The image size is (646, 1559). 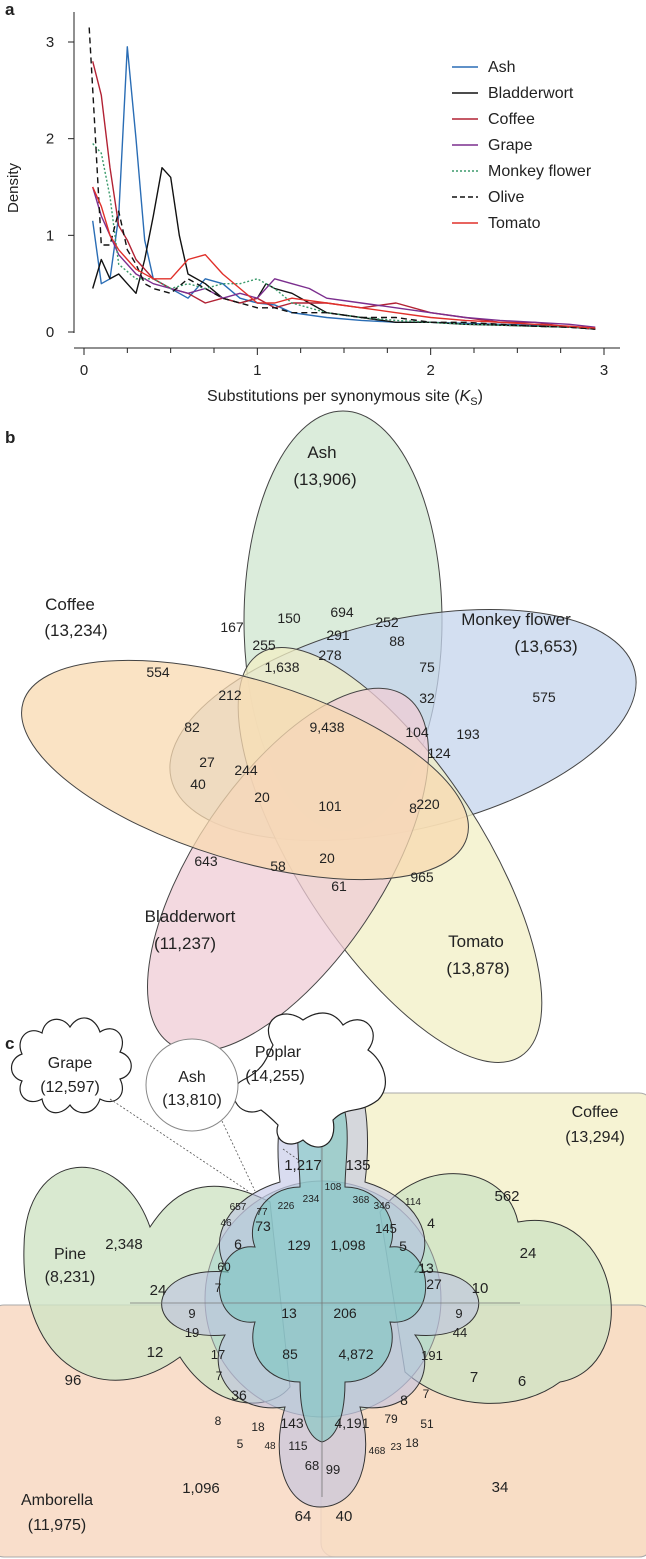 What do you see at coordinates (476, 941) in the screenshot?
I see `set-label-tomato: Tomato` at bounding box center [476, 941].